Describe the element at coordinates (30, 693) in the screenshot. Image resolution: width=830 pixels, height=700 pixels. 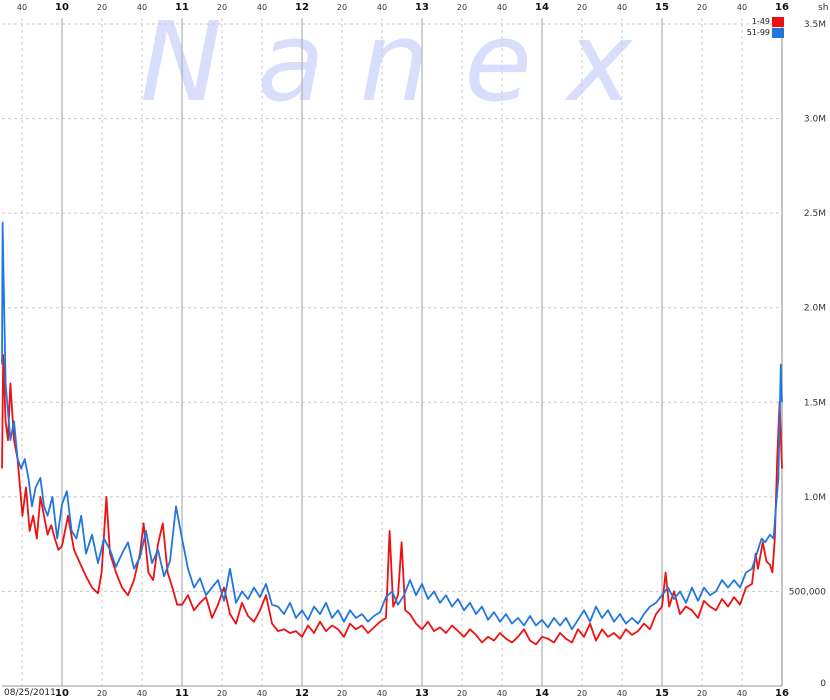
I see `date-label: 08/25/2011` at that location.